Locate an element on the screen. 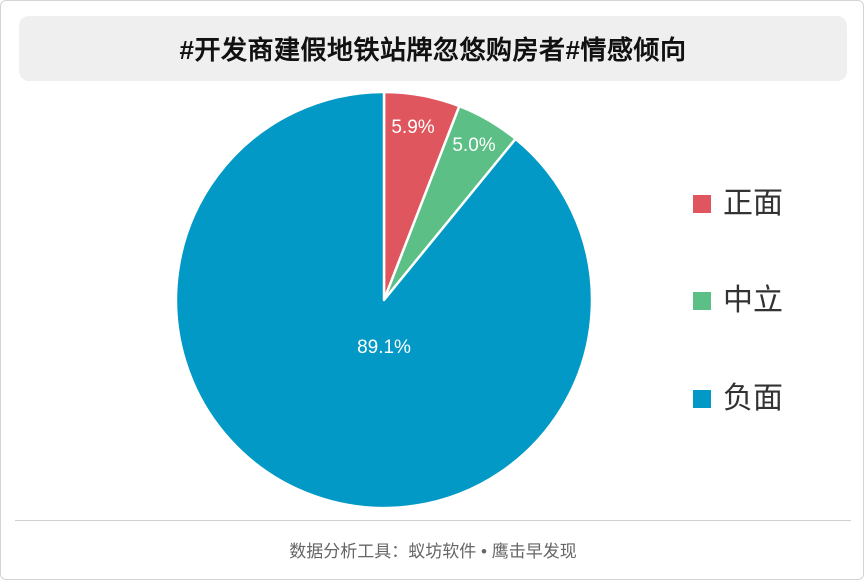 The width and height of the screenshot is (864, 581). slice-label-1: 5.0% is located at coordinates (473, 145).